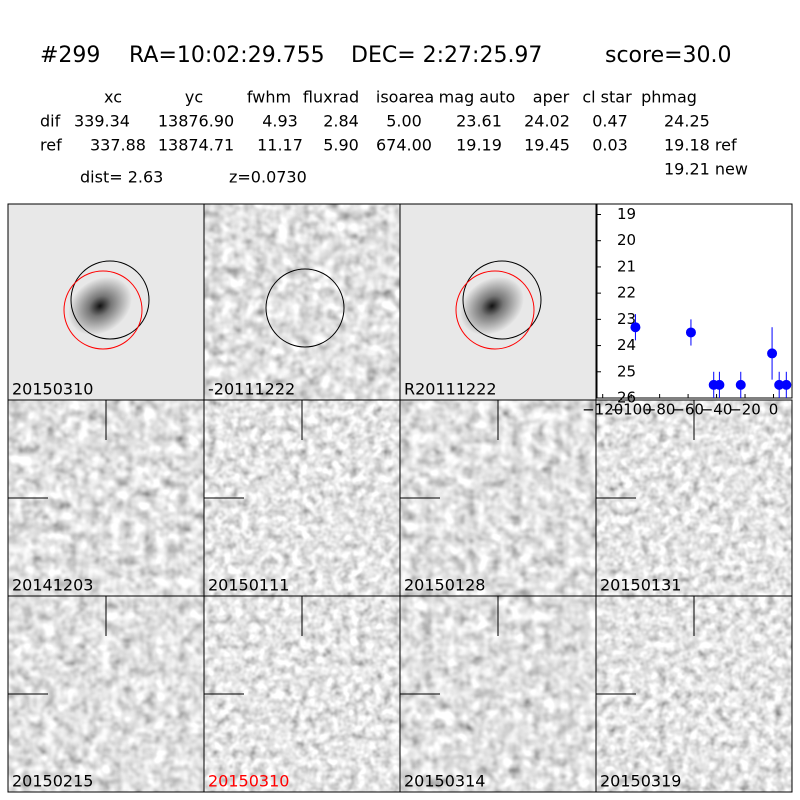 This screenshot has height=800, width=800. I want to click on table-cell: 13876.90, so click(196, 121).